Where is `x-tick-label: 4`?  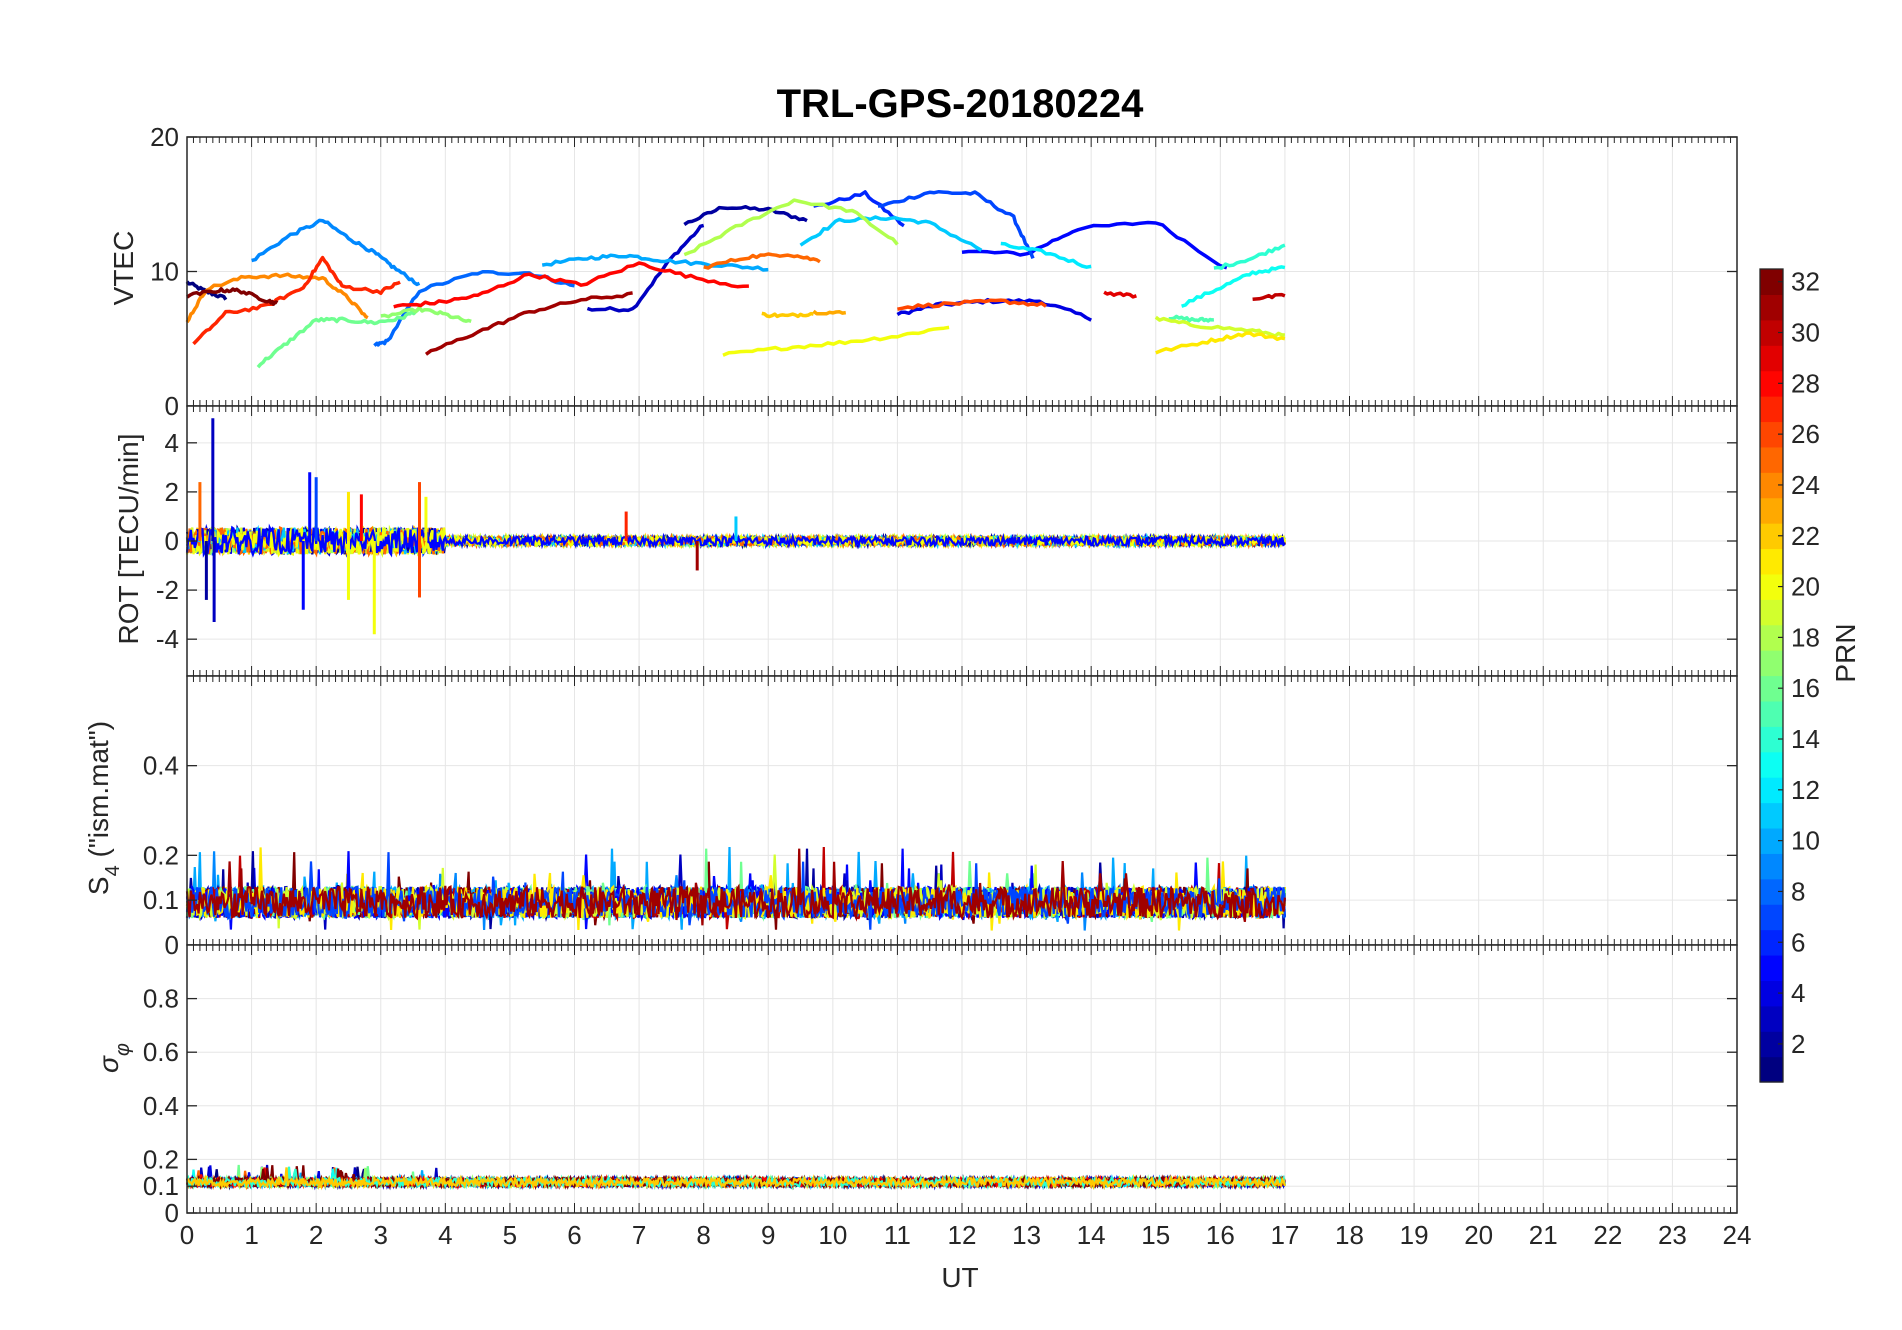 x-tick-label: 4 is located at coordinates (445, 1235).